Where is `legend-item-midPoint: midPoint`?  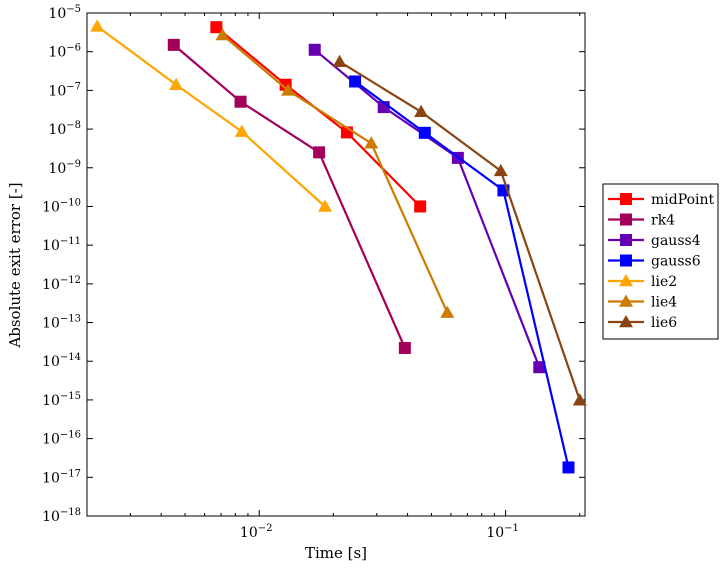
legend-item-midPoint: midPoint is located at coordinates (661, 200).